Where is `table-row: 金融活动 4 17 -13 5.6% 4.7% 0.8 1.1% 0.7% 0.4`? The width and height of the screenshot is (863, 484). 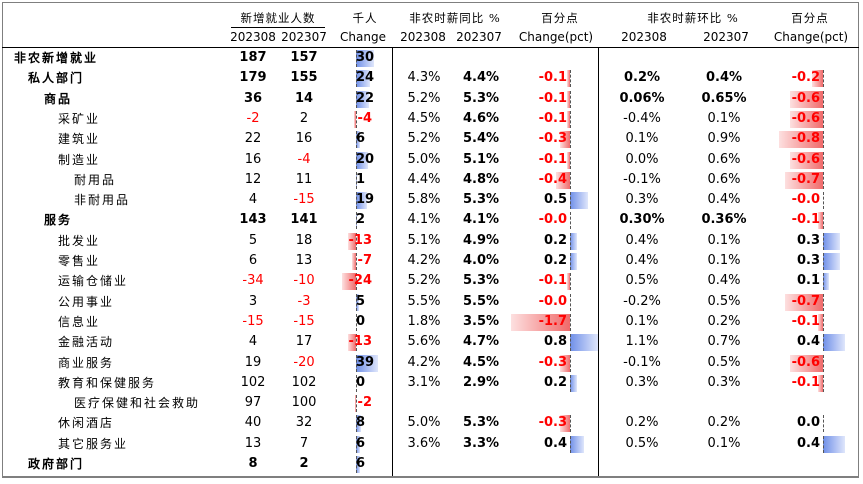
table-row: 金融活动 4 17 -13 5.6% 4.7% 0.8 1.1% 0.7% 0.4 is located at coordinates (431, 342).